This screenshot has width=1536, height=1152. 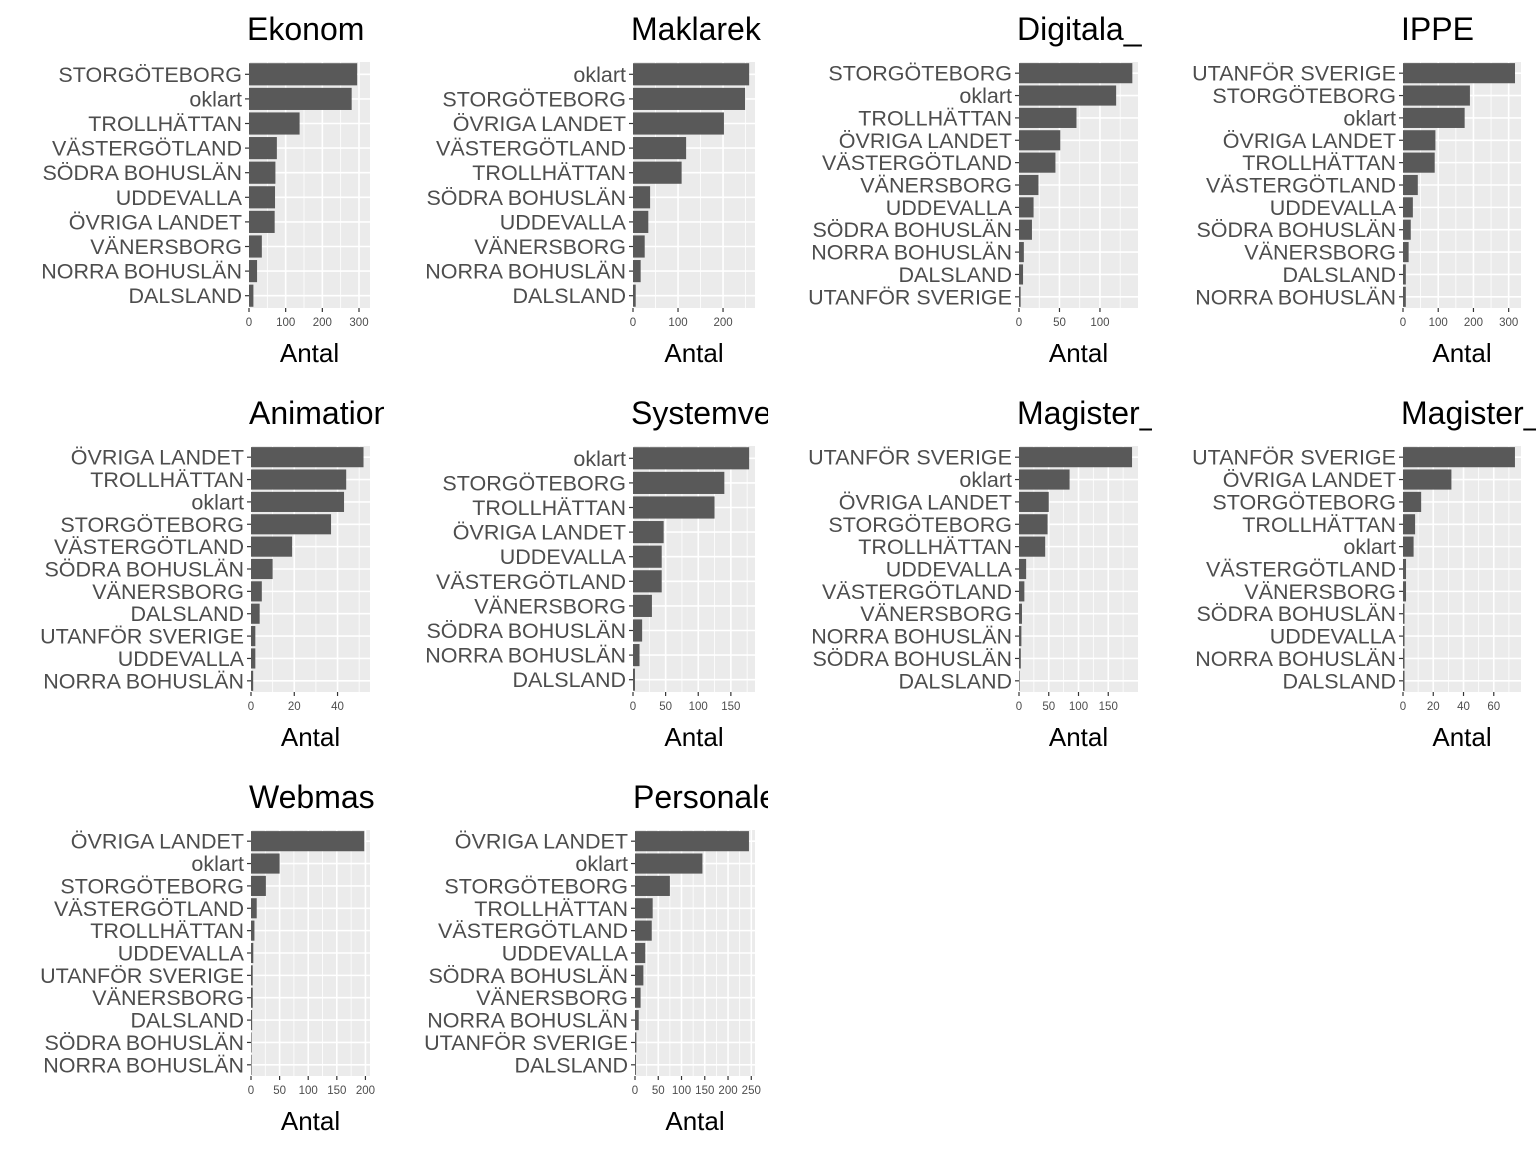 I want to click on panel-title: Systemve, so click(x=701, y=413).